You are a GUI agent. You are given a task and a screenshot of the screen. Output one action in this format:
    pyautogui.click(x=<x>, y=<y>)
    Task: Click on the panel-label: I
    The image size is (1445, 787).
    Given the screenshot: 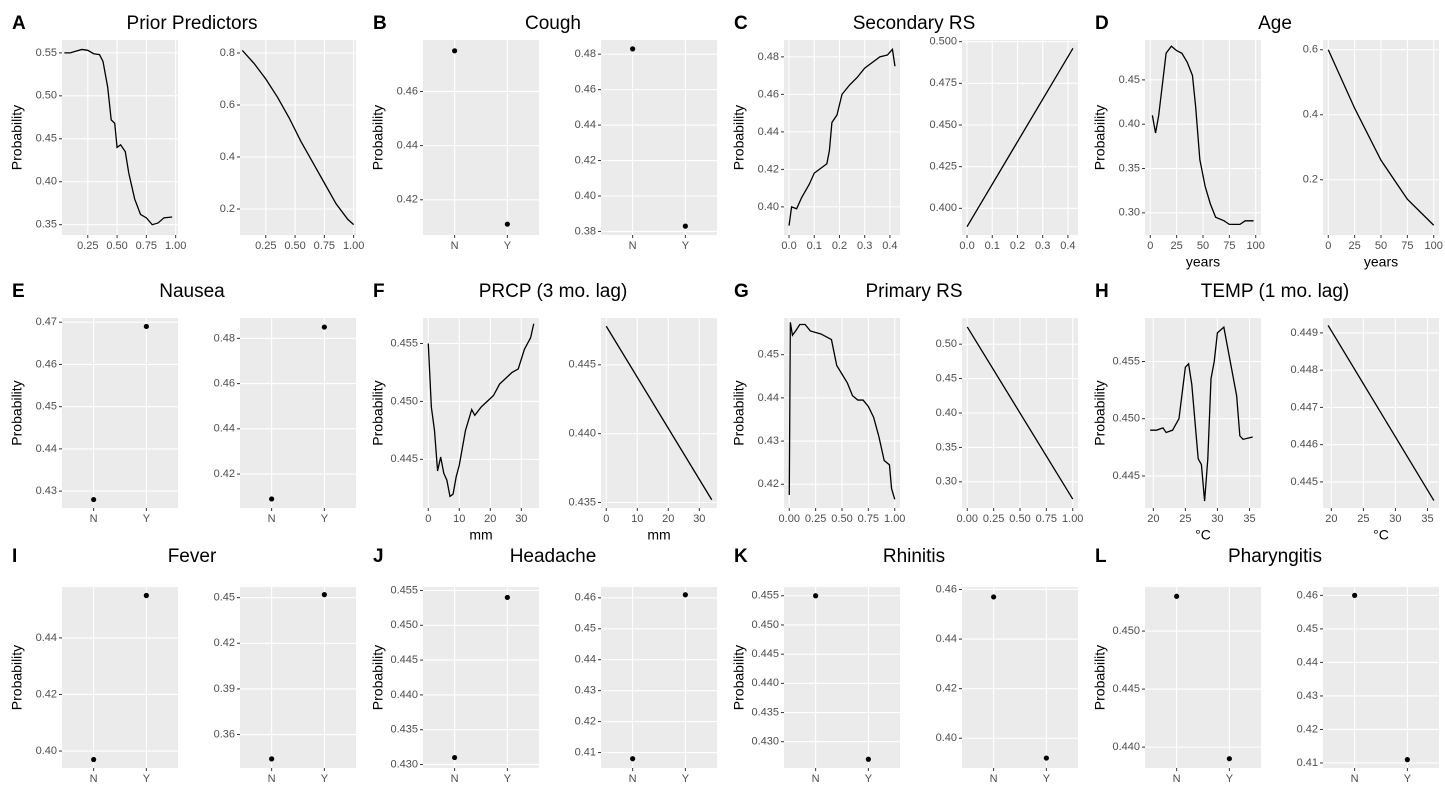 What is the action you would take?
    pyautogui.click(x=14, y=556)
    